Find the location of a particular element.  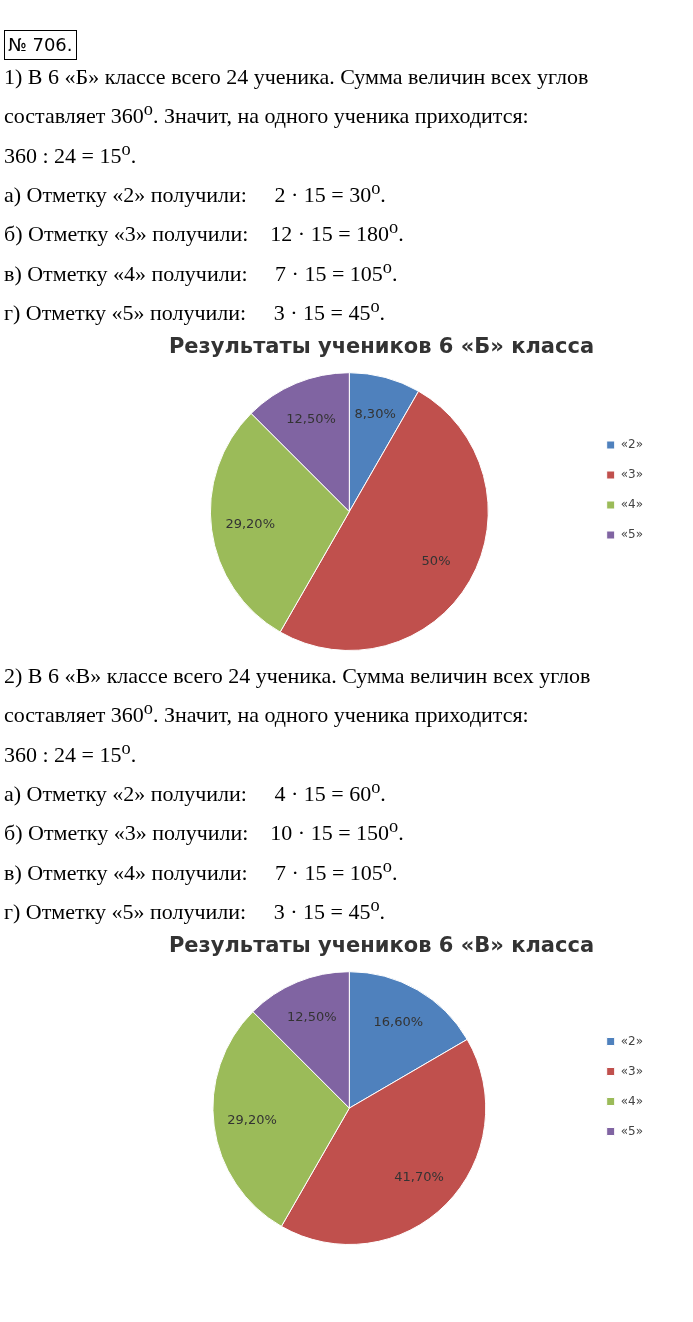

data-label: 50% is located at coordinates (436, 560).